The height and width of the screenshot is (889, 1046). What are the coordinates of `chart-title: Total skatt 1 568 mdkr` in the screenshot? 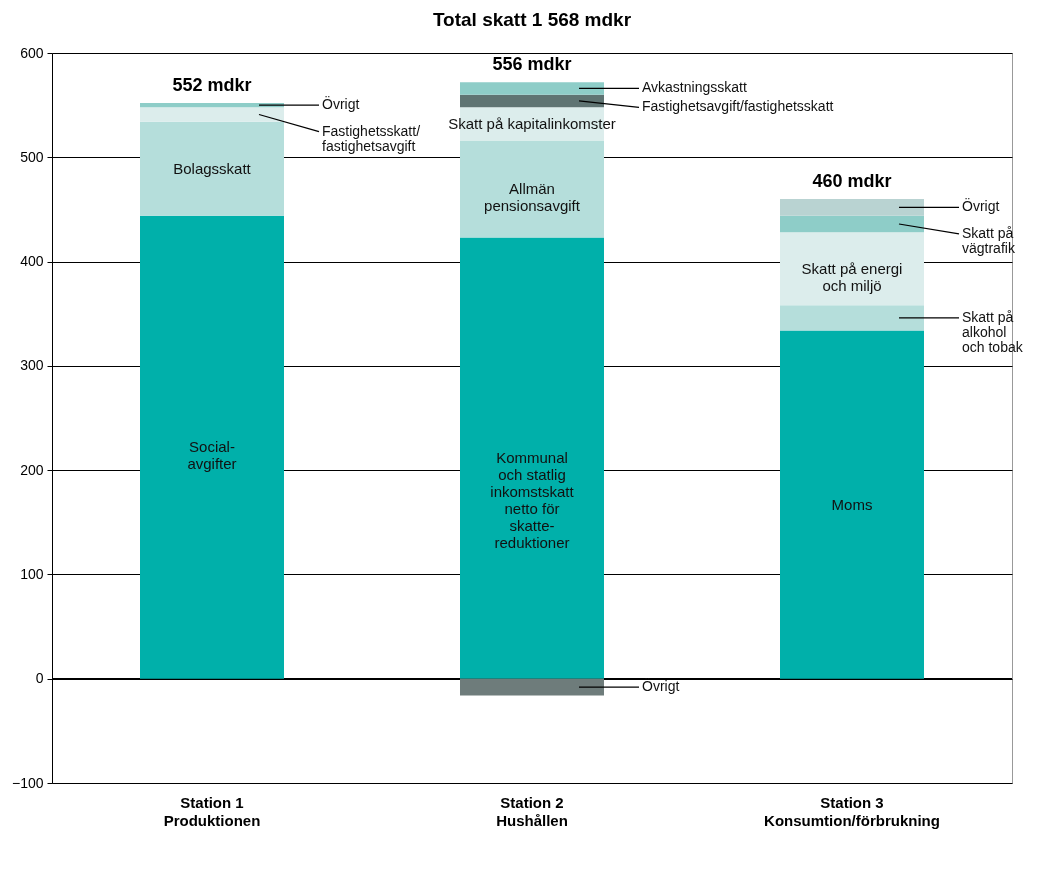 It's located at (532, 19).